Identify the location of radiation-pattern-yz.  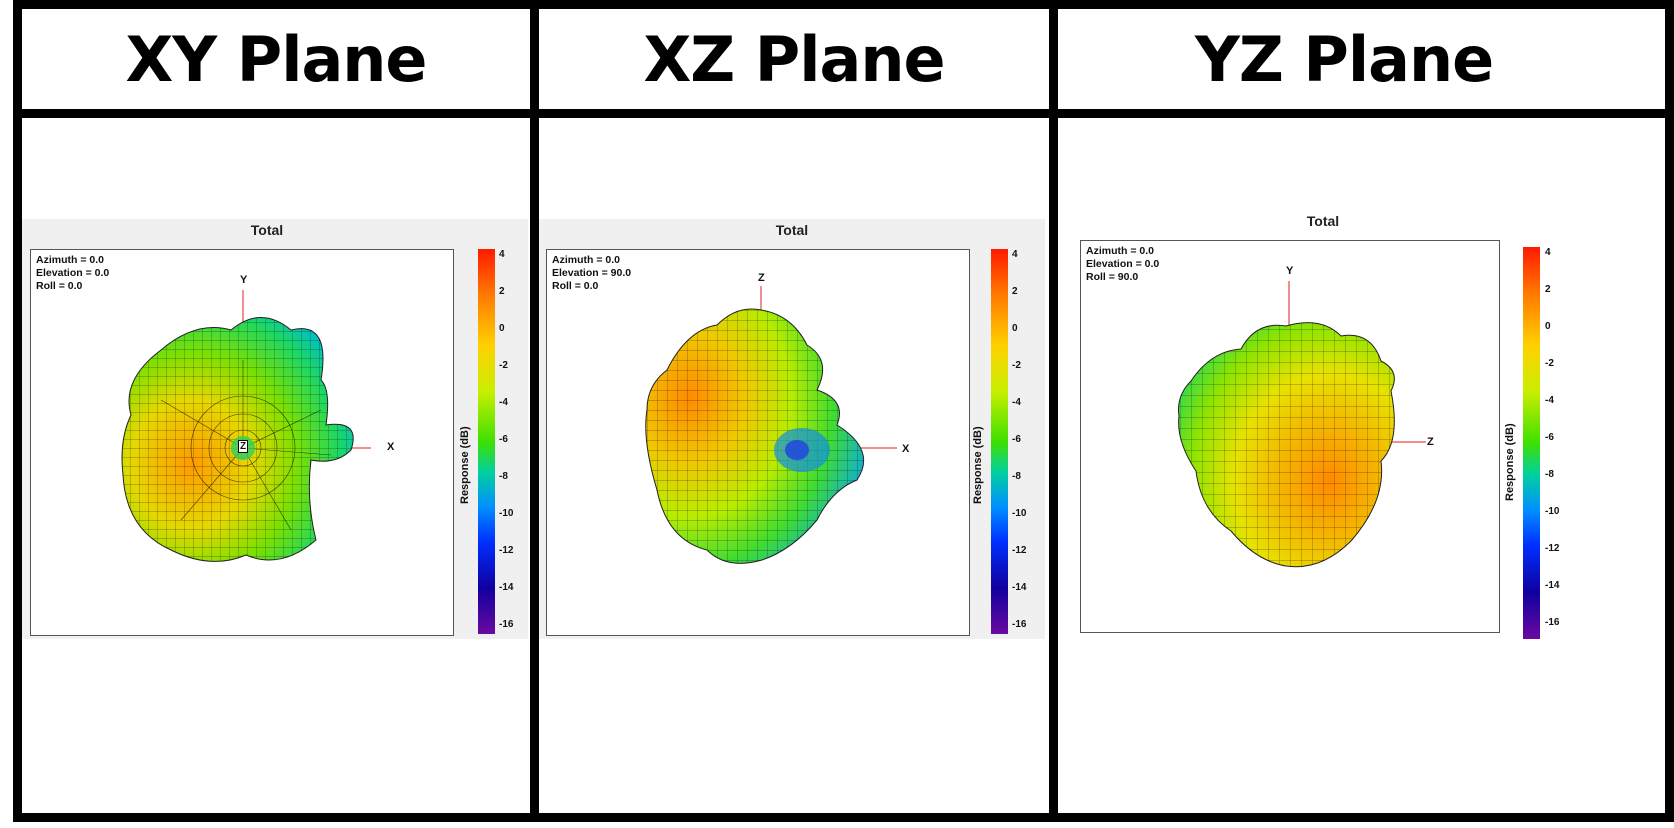
(1302, 424).